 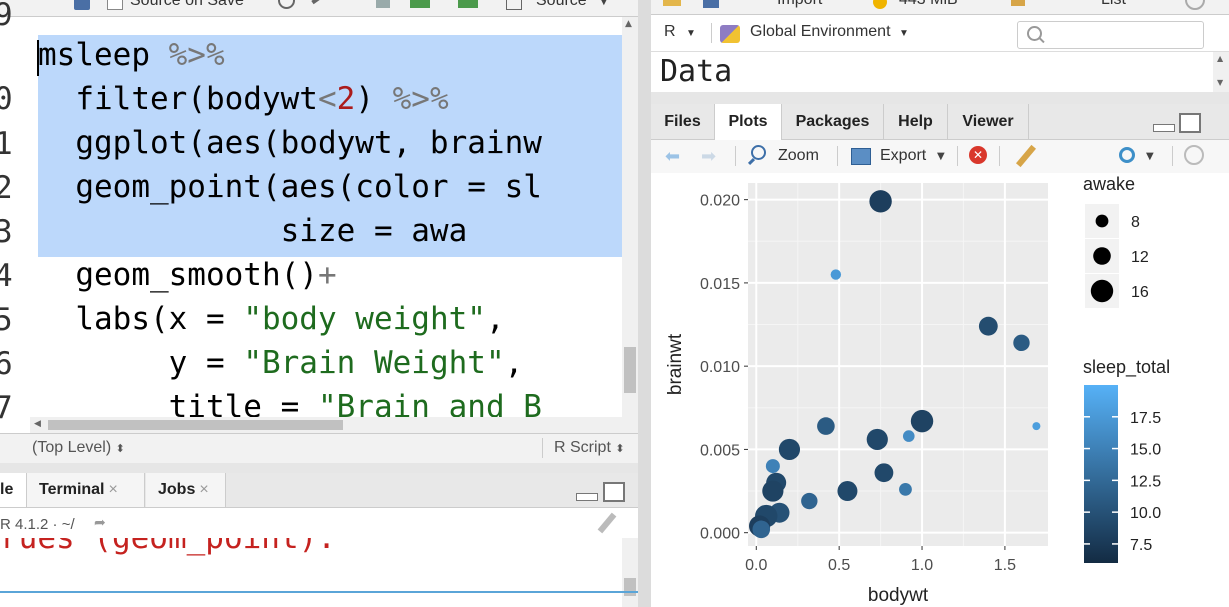 I want to click on environment-selector: Global Environment ▼, so click(x=829, y=32).